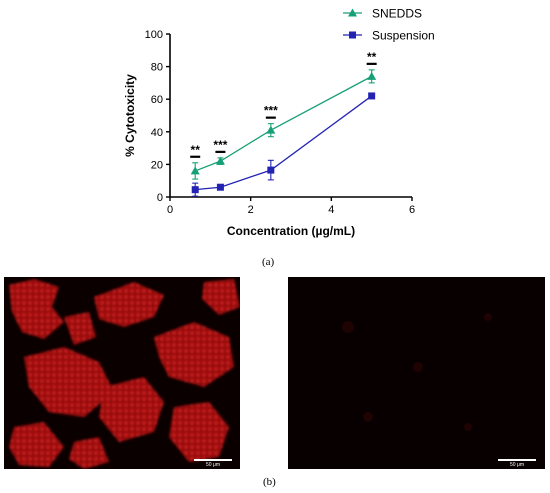 Image resolution: width=550 pixels, height=493 pixels. Describe the element at coordinates (213, 460) in the screenshot. I see `scale-bar-left` at that location.